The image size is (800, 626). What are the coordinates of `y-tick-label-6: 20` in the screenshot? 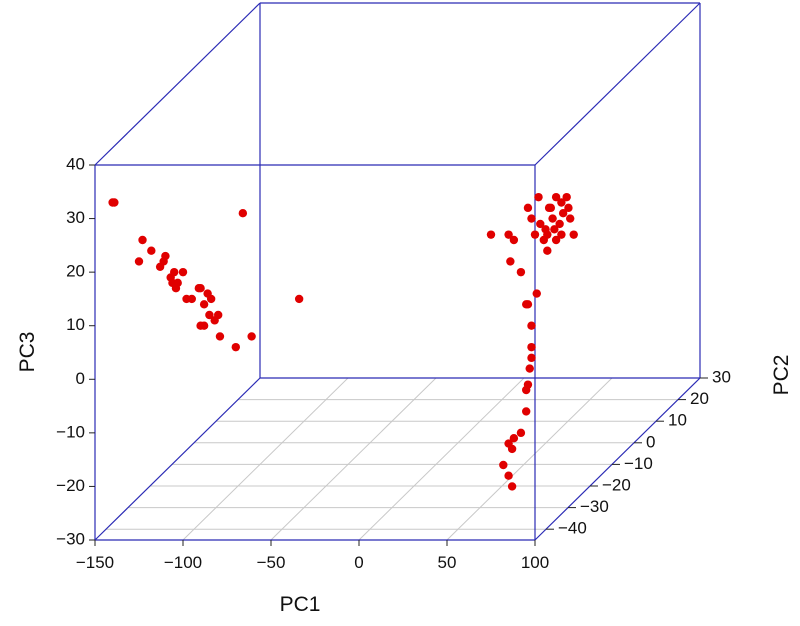 It's located at (699, 398).